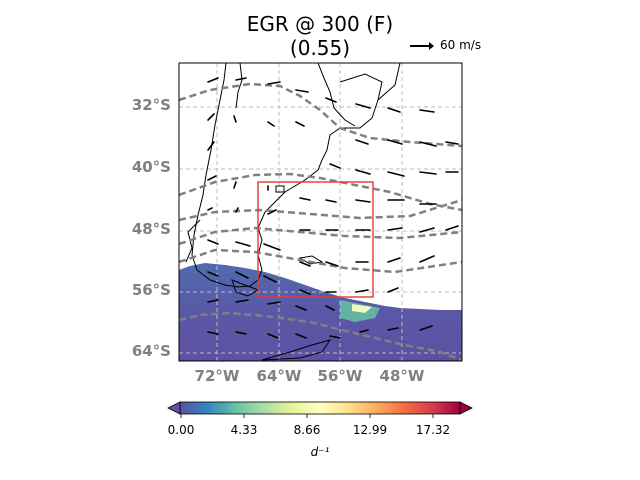 The width and height of the screenshot is (640, 480). I want to click on map-subtitle: (0.55), so click(320, 48).